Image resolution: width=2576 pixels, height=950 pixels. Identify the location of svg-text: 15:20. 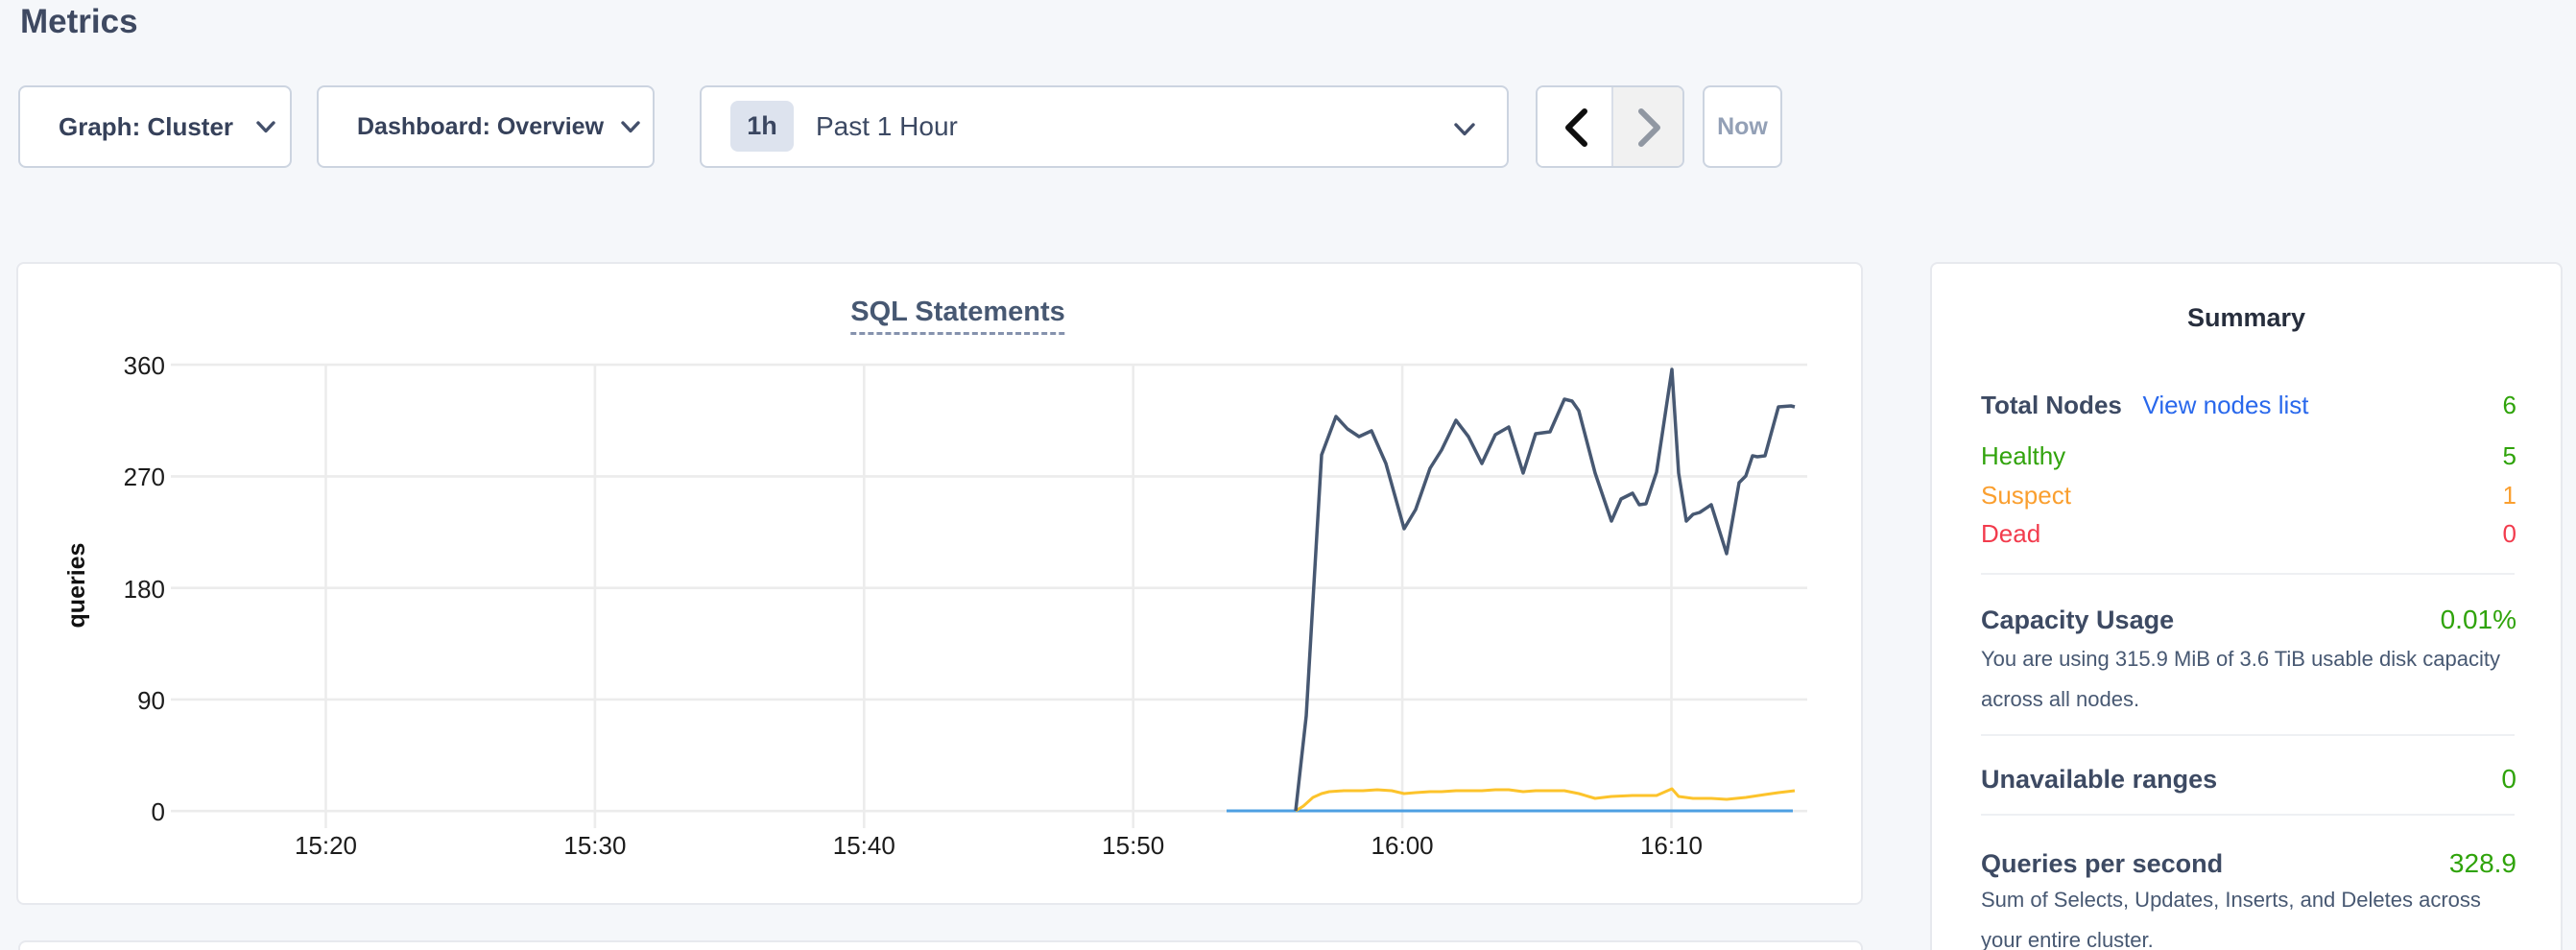
(326, 845).